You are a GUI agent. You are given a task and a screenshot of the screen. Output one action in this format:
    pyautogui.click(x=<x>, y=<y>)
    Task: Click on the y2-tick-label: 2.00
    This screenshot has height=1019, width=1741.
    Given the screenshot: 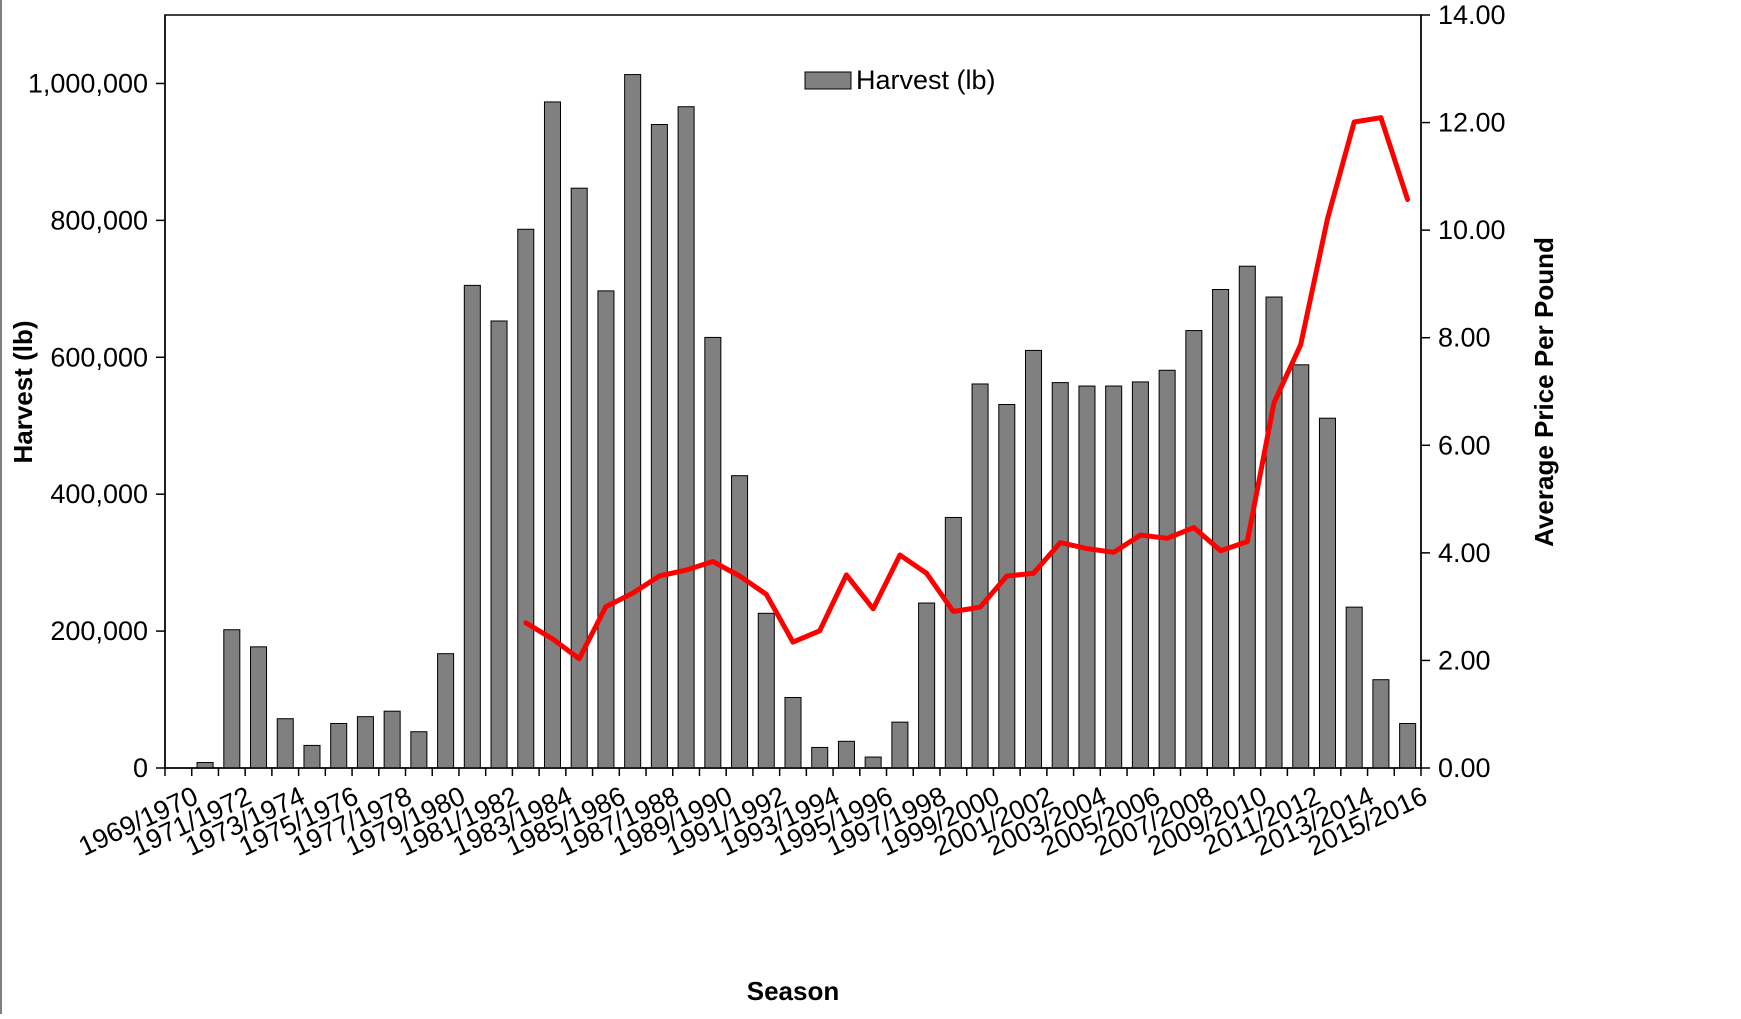 What is the action you would take?
    pyautogui.click(x=1464, y=660)
    